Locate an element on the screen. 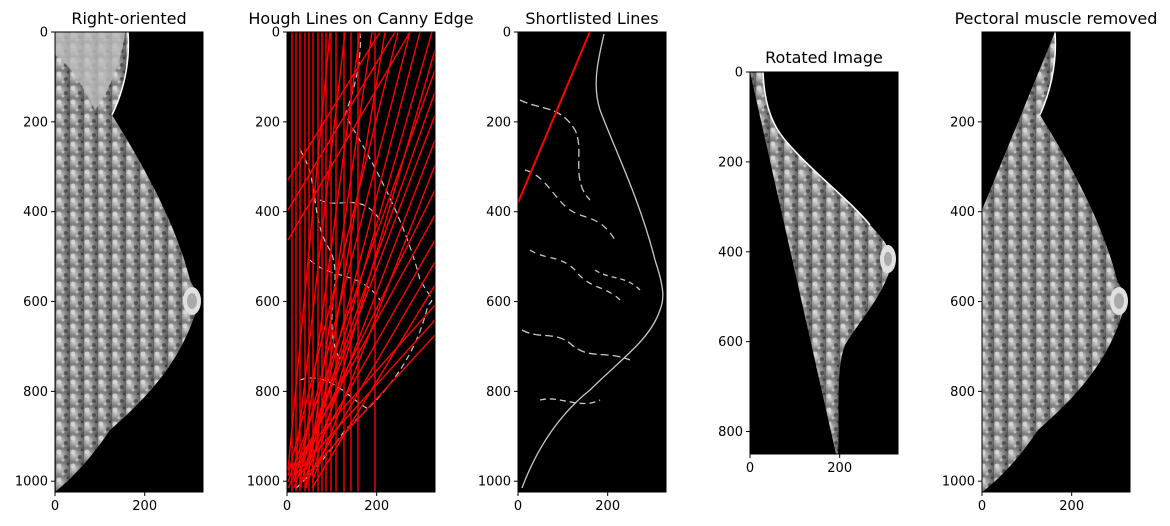 The width and height of the screenshot is (1170, 526). image-background is located at coordinates (592, 262).